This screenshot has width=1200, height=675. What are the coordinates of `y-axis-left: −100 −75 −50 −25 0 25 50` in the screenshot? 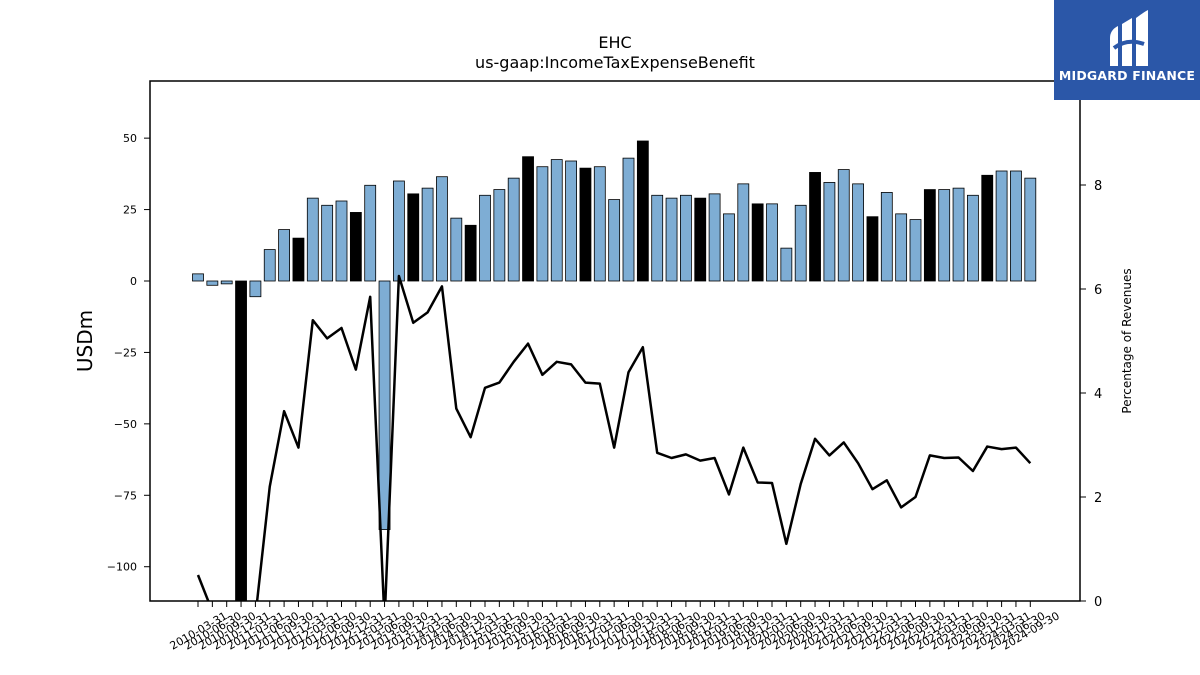 It's located at (128, 353).